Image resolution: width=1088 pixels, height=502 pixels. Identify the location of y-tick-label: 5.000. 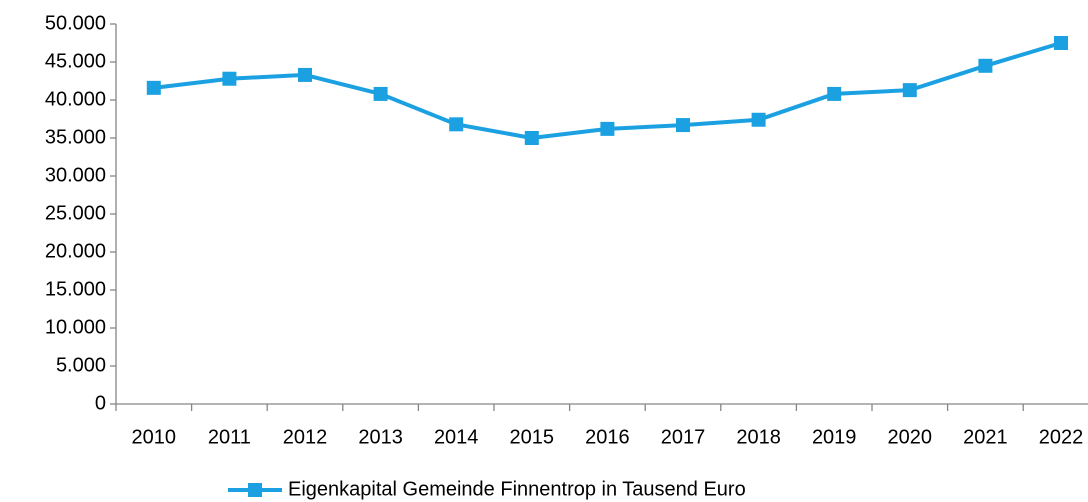
(81, 365).